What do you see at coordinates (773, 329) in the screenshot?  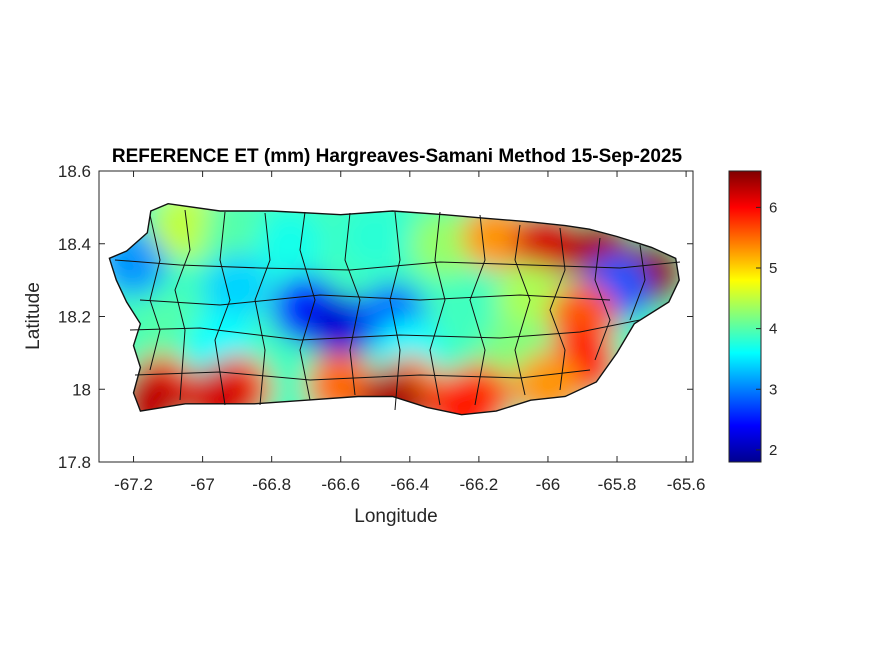 I see `colorbar-tick-label: 4` at bounding box center [773, 329].